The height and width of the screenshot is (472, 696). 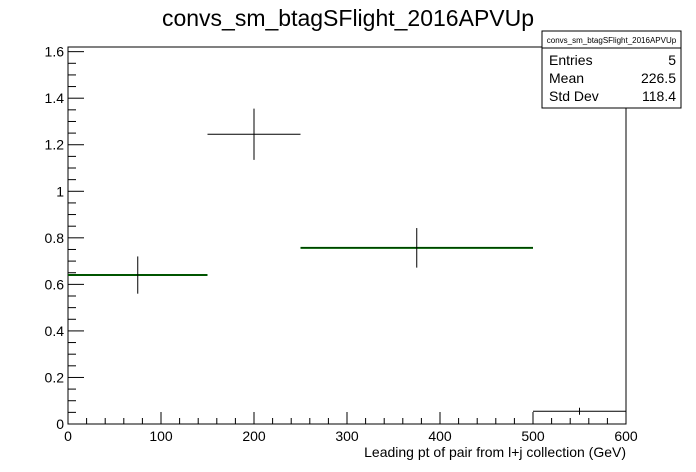 I want to click on y-tick-label: 1.4, so click(x=55, y=98).